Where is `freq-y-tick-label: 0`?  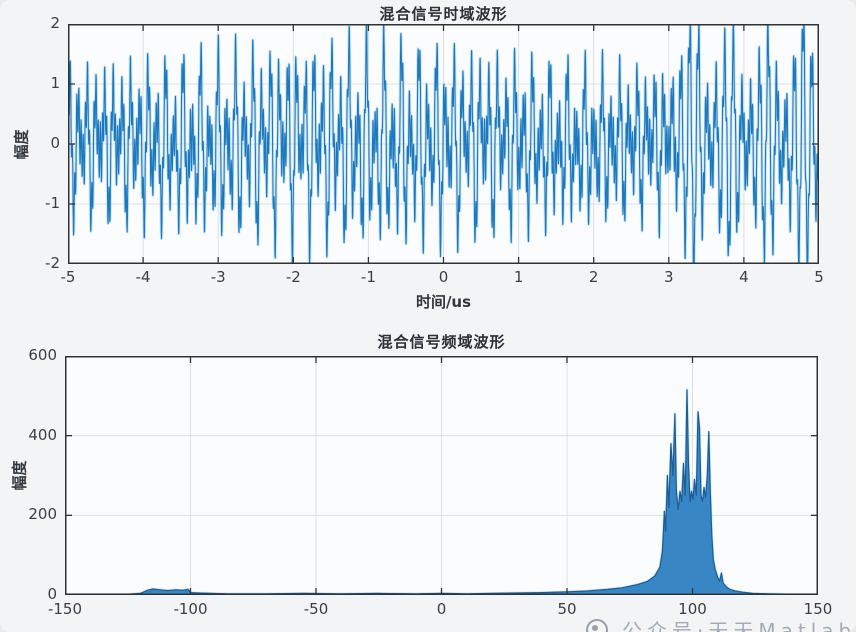
freq-y-tick-label: 0 is located at coordinates (52, 594).